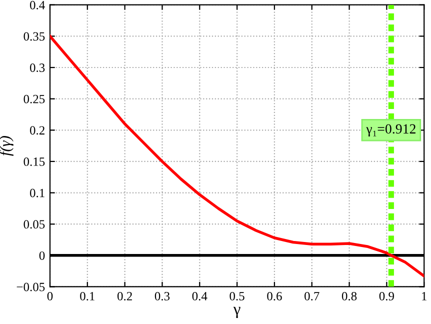 The width and height of the screenshot is (431, 324). Describe the element at coordinates (50, 296) in the screenshot. I see `x-tick-label: 0` at that location.